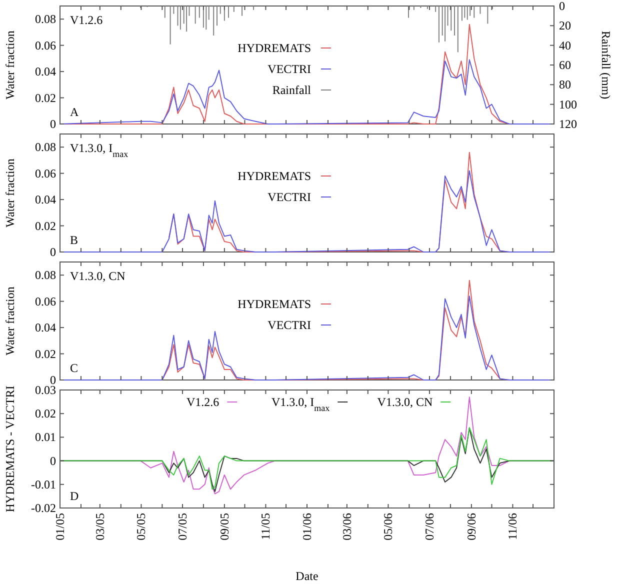  I want to click on x-axis-title: Date, so click(307, 576).